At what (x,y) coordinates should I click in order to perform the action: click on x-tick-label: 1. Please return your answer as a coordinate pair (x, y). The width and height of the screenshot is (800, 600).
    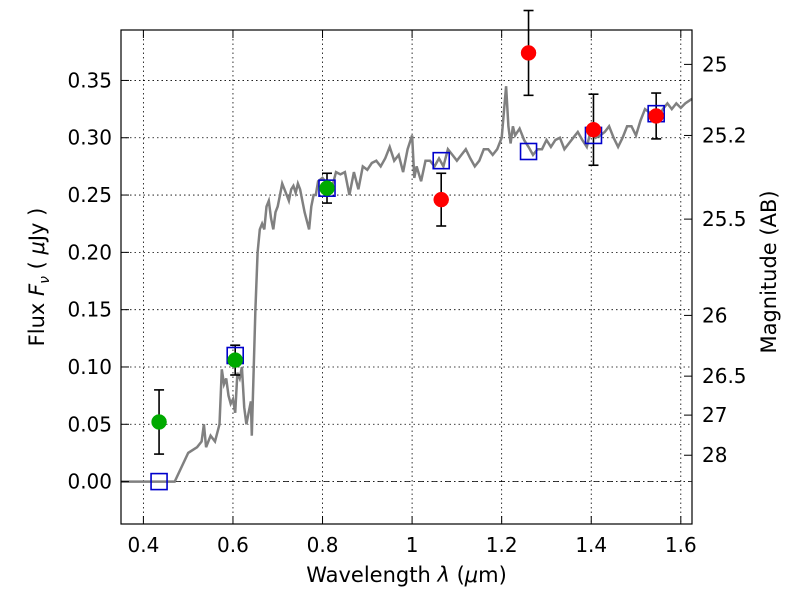
    Looking at the image, I should click on (412, 545).